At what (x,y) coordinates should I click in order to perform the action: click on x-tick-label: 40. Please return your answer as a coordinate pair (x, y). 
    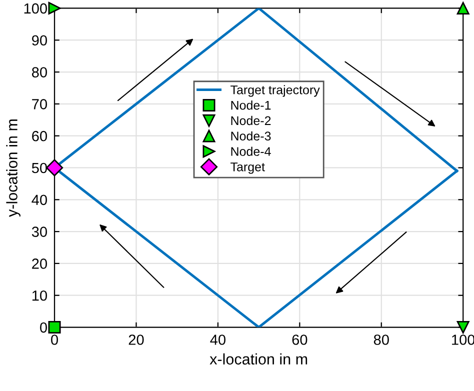
    Looking at the image, I should click on (218, 339).